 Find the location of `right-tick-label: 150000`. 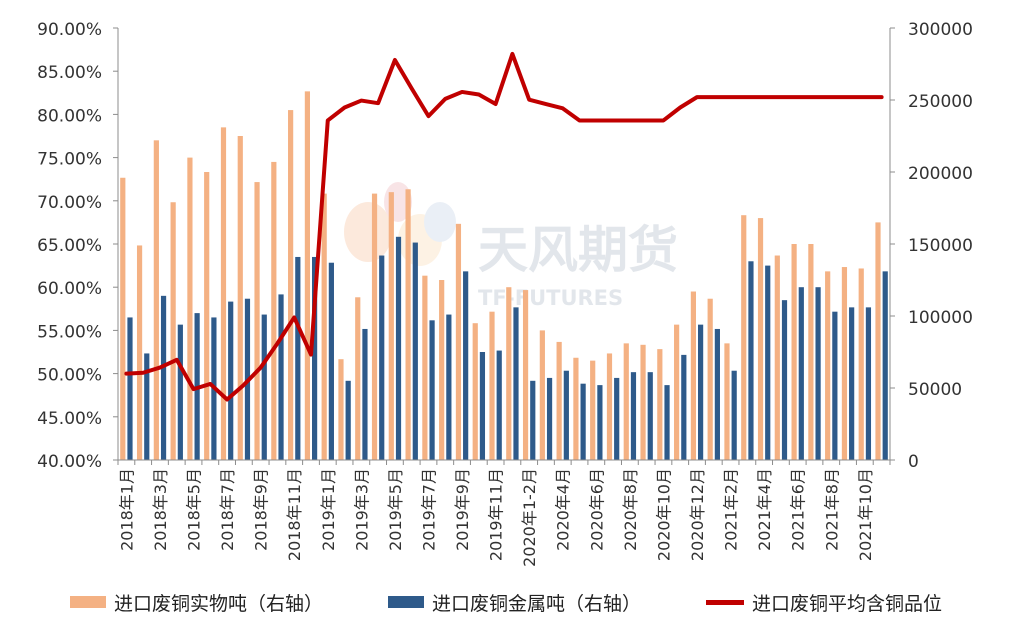

right-tick-label: 150000 is located at coordinates (940, 246).